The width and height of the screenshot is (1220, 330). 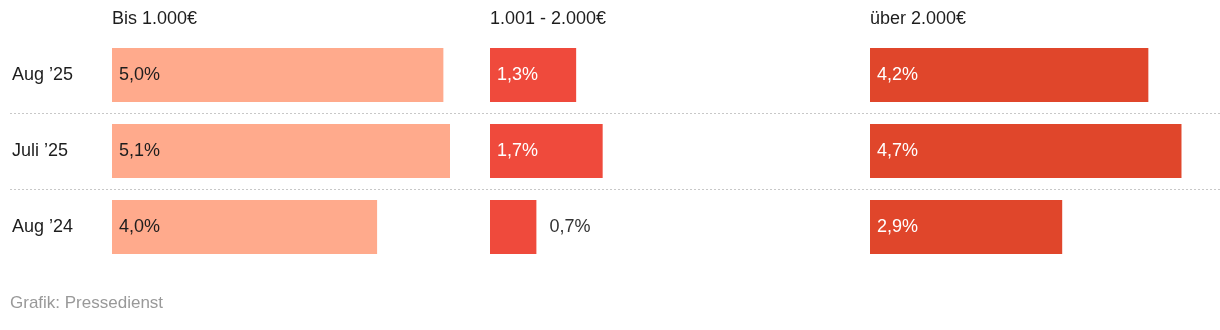 I want to click on chart-title: Bis 1.000€, so click(x=155, y=18).